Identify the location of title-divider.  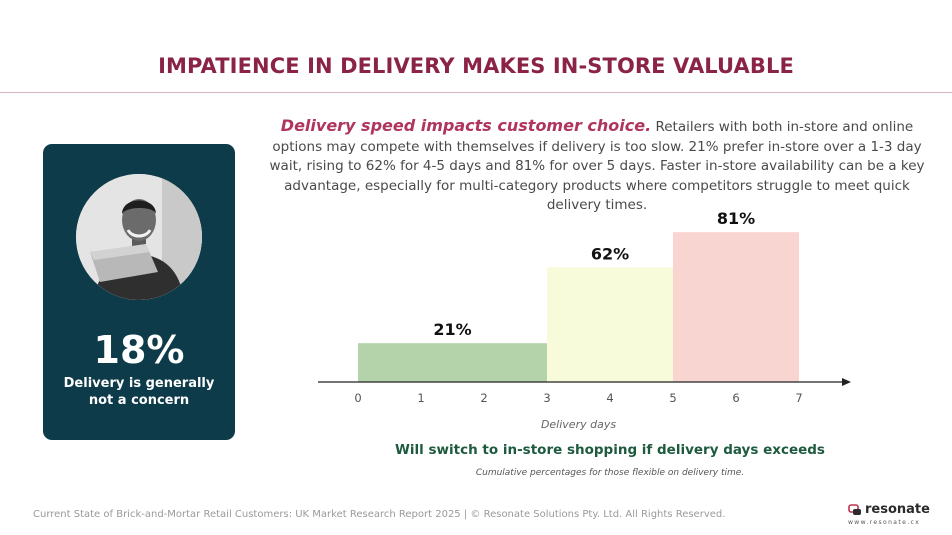
(476, 92).